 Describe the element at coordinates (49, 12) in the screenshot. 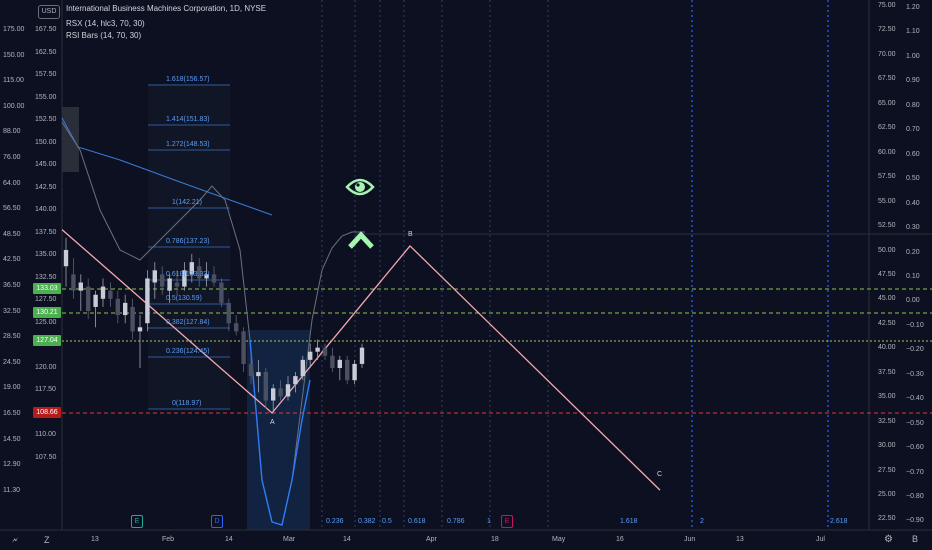

I see `currency-badge: USD` at that location.